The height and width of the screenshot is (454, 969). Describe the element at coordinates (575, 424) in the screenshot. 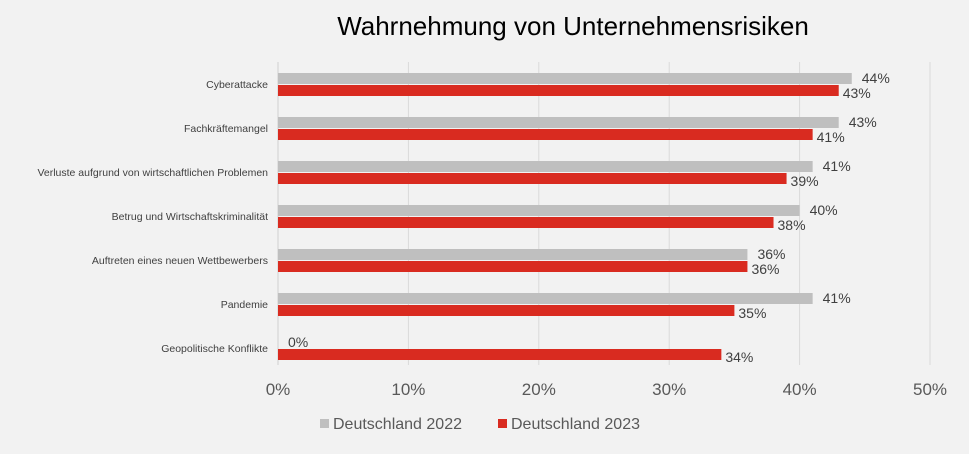

I see `legend-label: Deutschland 2023` at that location.